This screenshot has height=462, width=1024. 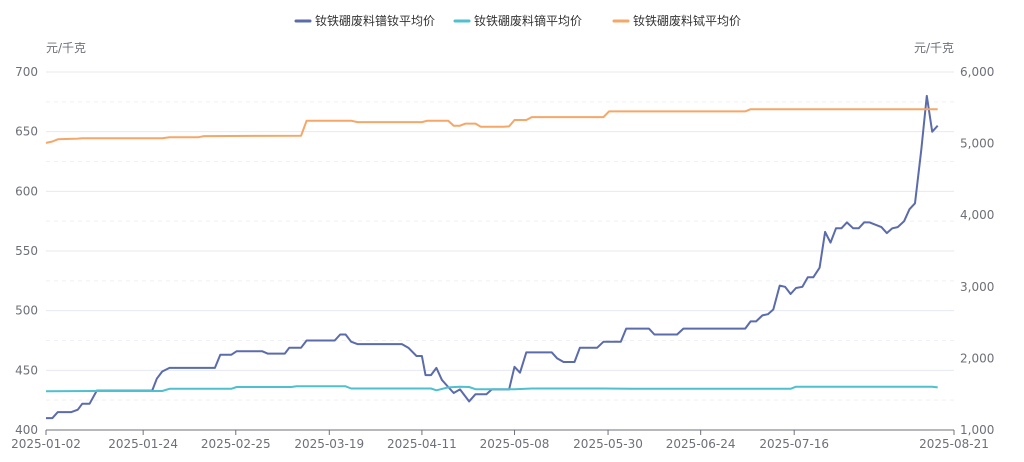 What do you see at coordinates (701, 444) in the screenshot?
I see `x-tick-label: 2025-06-24` at bounding box center [701, 444].